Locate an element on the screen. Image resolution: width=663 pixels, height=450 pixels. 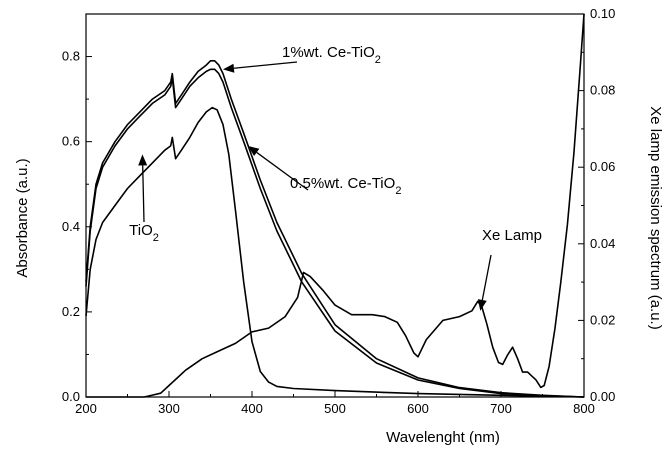
x-tick-label: 700 is located at coordinates (501, 408).